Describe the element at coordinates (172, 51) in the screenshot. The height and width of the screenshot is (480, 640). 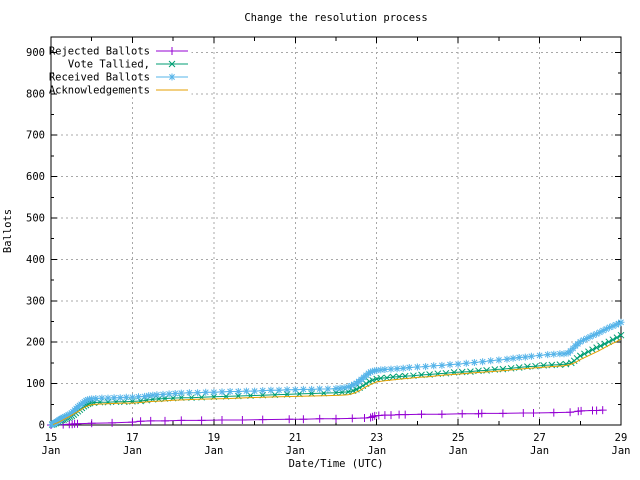
I see `legend-marker-rejected-ballots` at that location.